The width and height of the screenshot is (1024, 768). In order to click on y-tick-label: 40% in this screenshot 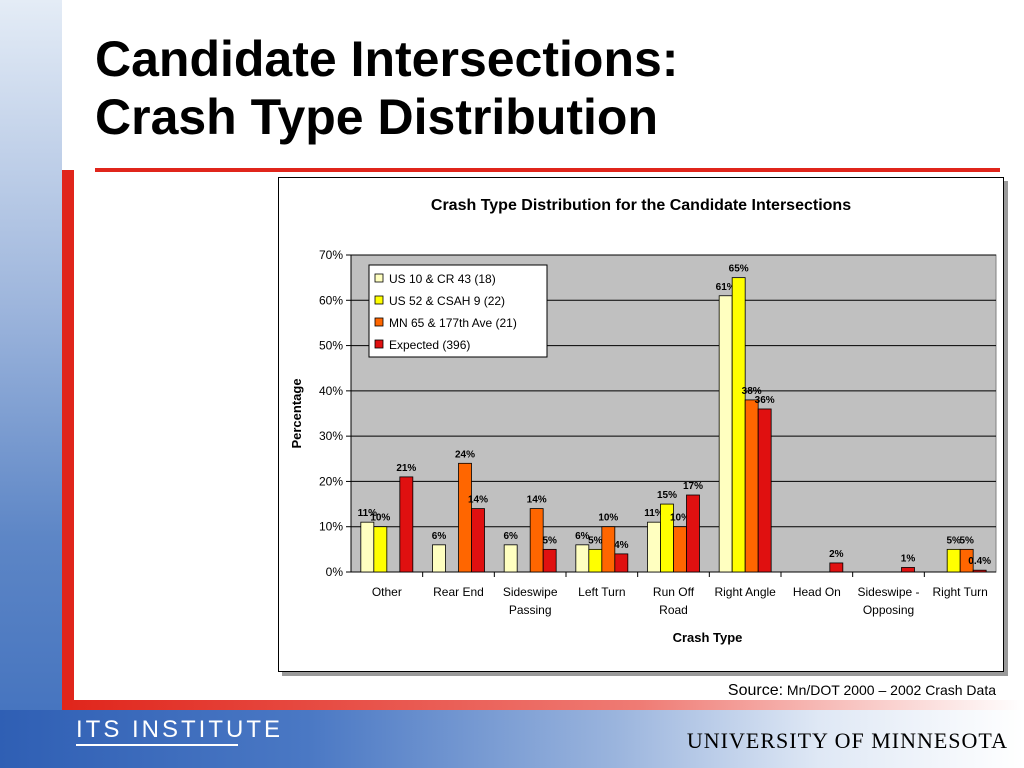, I will do `click(331, 391)`.